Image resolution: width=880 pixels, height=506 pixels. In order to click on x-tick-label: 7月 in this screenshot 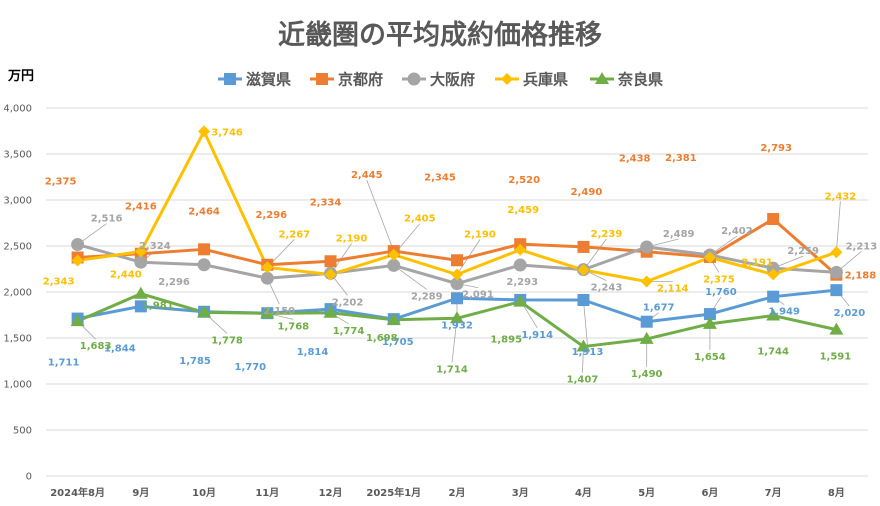, I will do `click(773, 493)`.